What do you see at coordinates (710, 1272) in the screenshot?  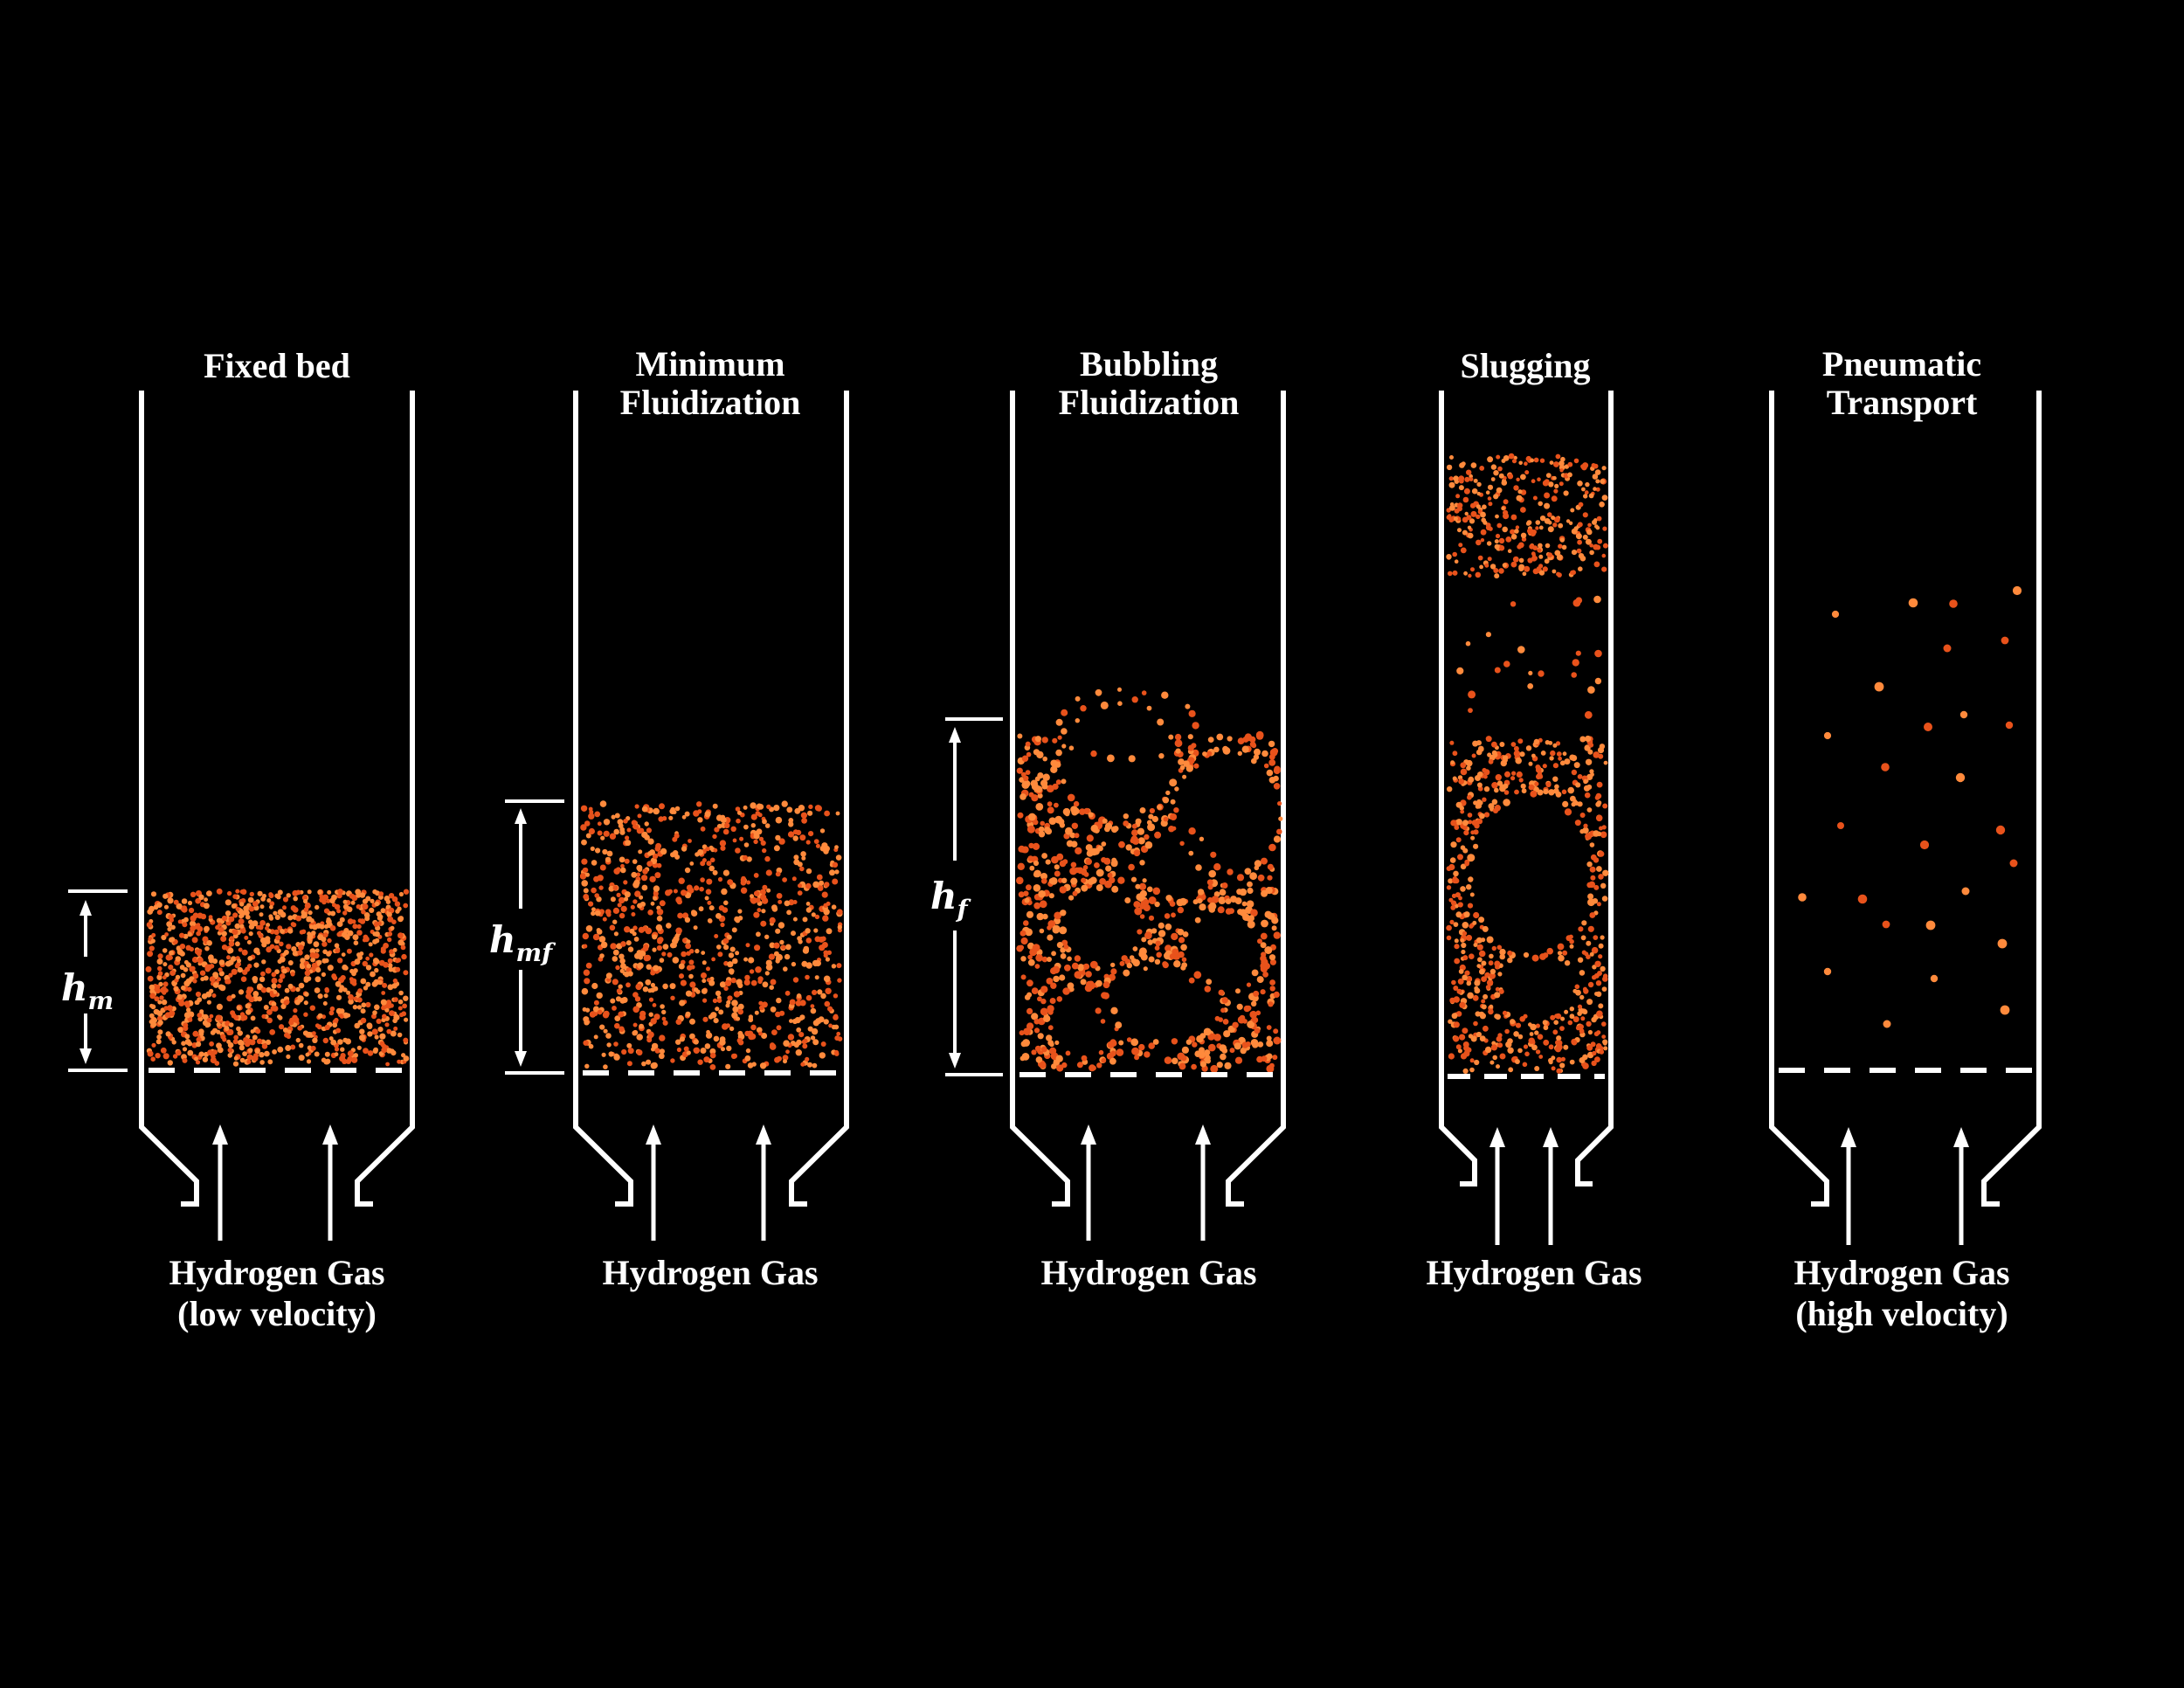 I see `gas-label: Hydrogen Gas` at bounding box center [710, 1272].